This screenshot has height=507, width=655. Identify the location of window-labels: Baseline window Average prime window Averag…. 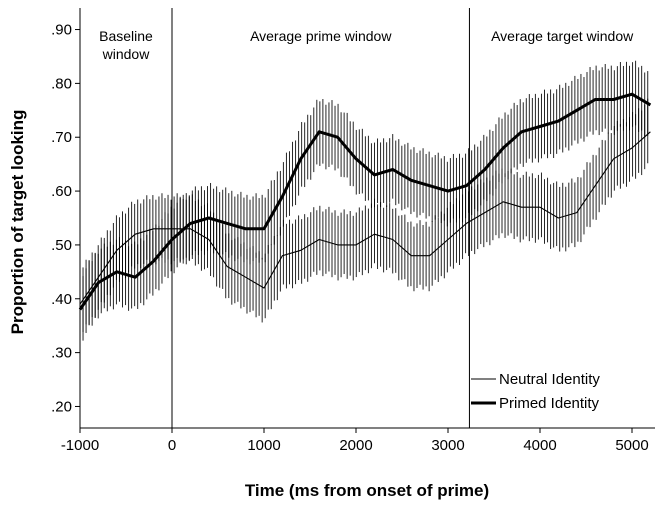
(366, 45).